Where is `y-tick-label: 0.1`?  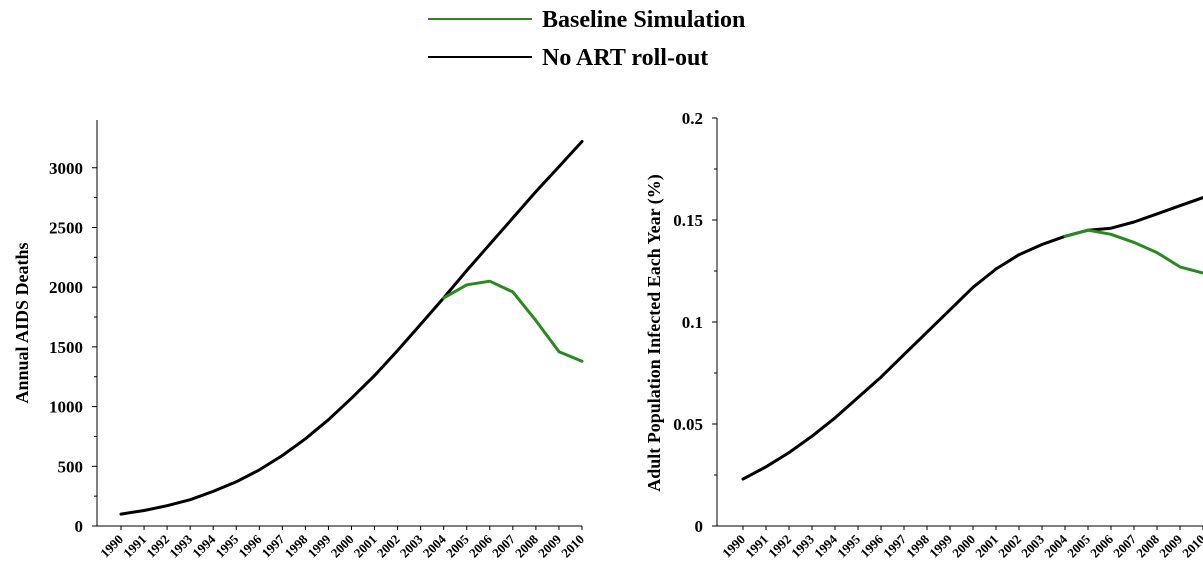 y-tick-label: 0.1 is located at coordinates (692, 322).